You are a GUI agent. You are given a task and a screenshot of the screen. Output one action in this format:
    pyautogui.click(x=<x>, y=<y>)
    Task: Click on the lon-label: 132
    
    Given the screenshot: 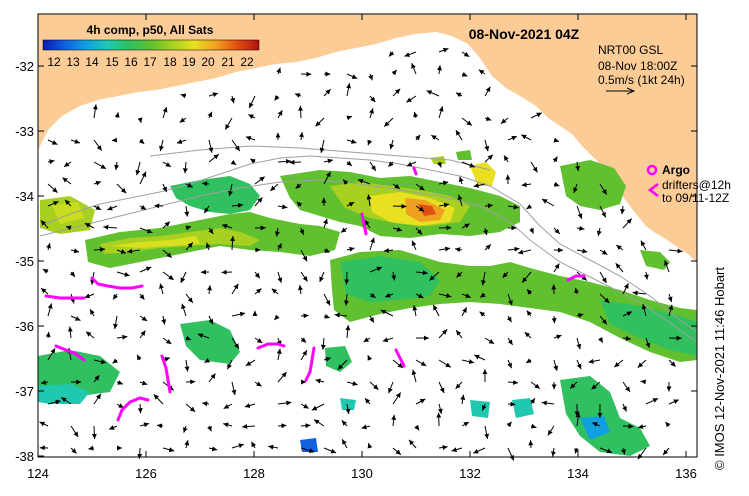 What is the action you would take?
    pyautogui.click(x=470, y=473)
    